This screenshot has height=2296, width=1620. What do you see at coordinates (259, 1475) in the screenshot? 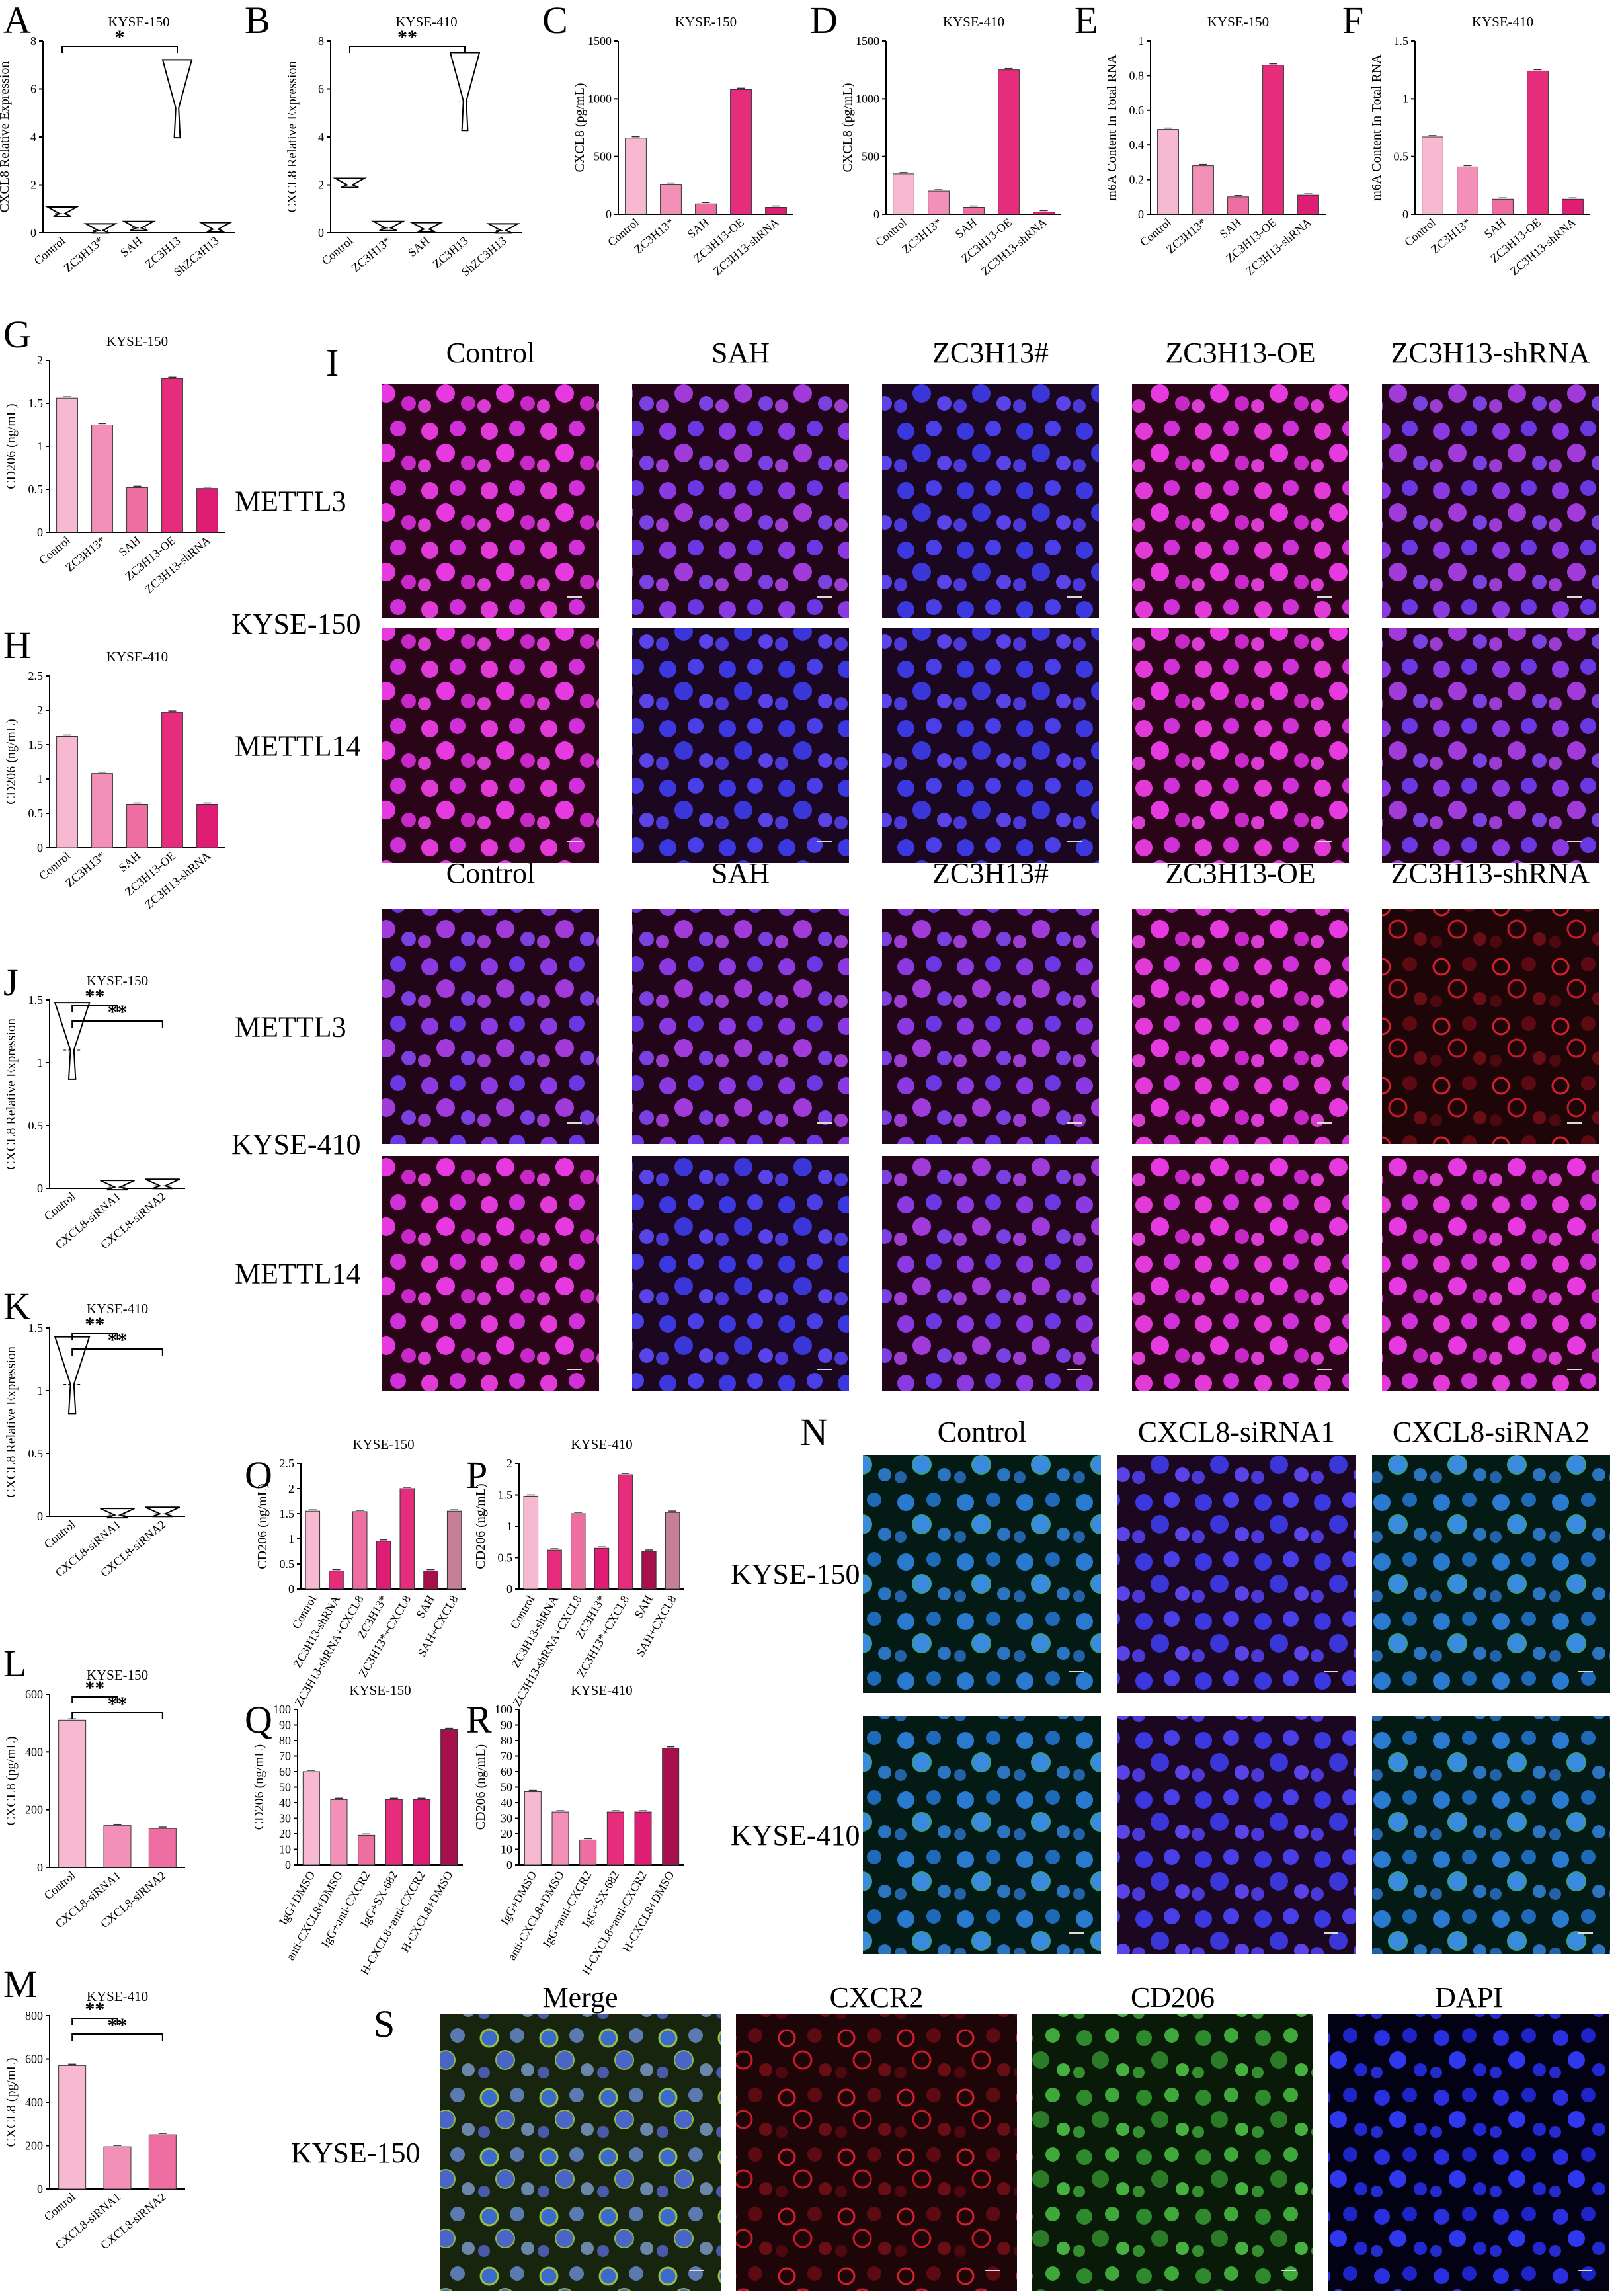
I see `panel-letter-O: O` at bounding box center [259, 1475].